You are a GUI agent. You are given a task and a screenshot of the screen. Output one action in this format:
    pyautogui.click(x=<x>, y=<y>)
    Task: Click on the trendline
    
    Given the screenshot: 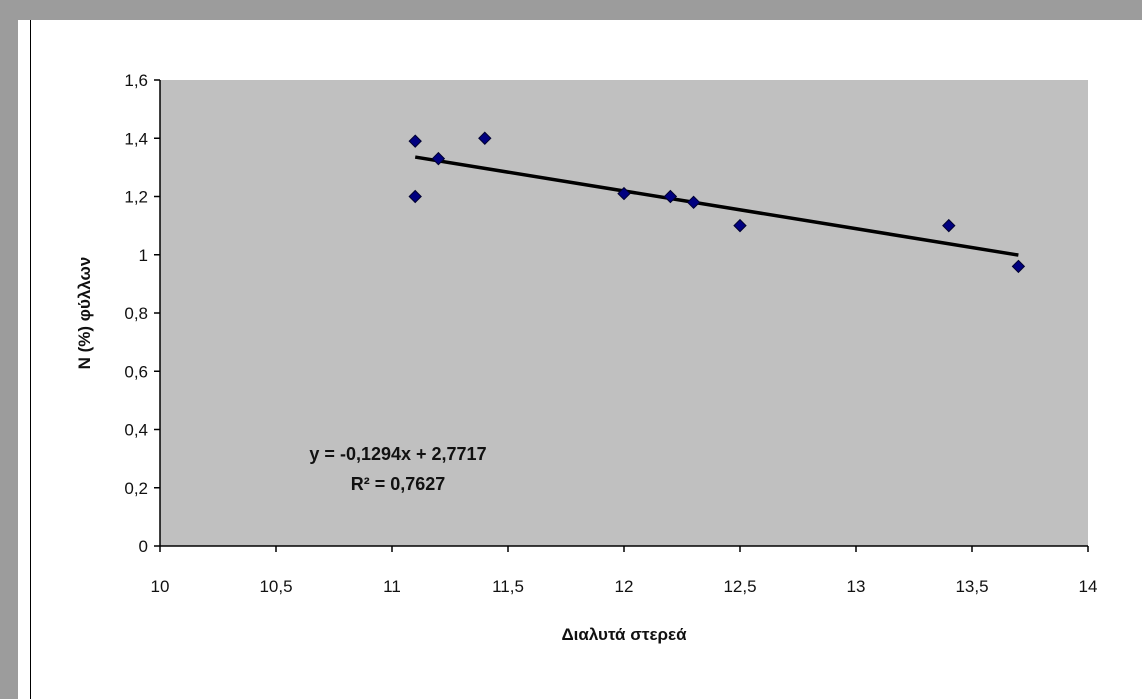 What is the action you would take?
    pyautogui.click(x=716, y=206)
    